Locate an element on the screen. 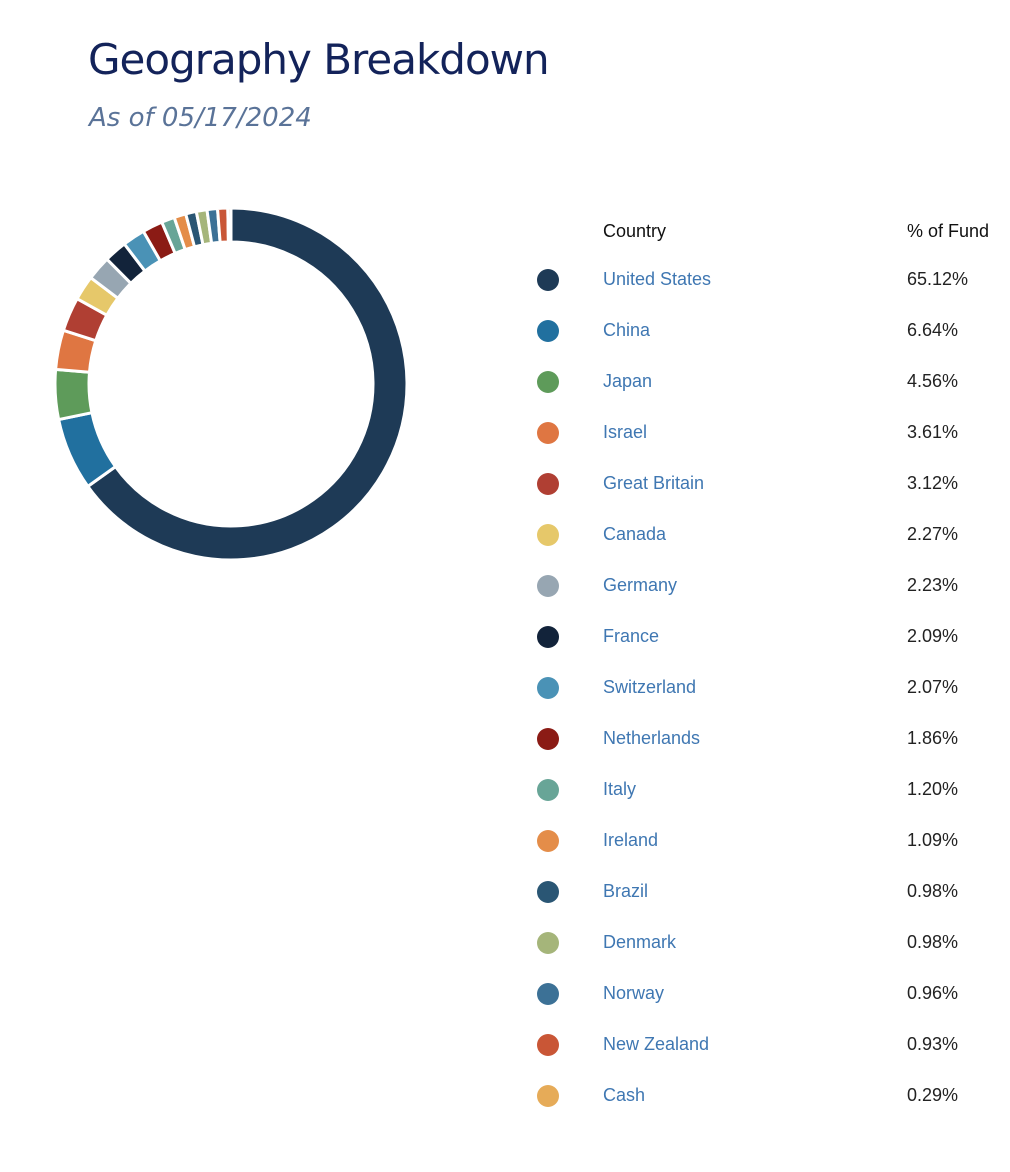  percent-value-japan: 4.56% is located at coordinates (933, 381).